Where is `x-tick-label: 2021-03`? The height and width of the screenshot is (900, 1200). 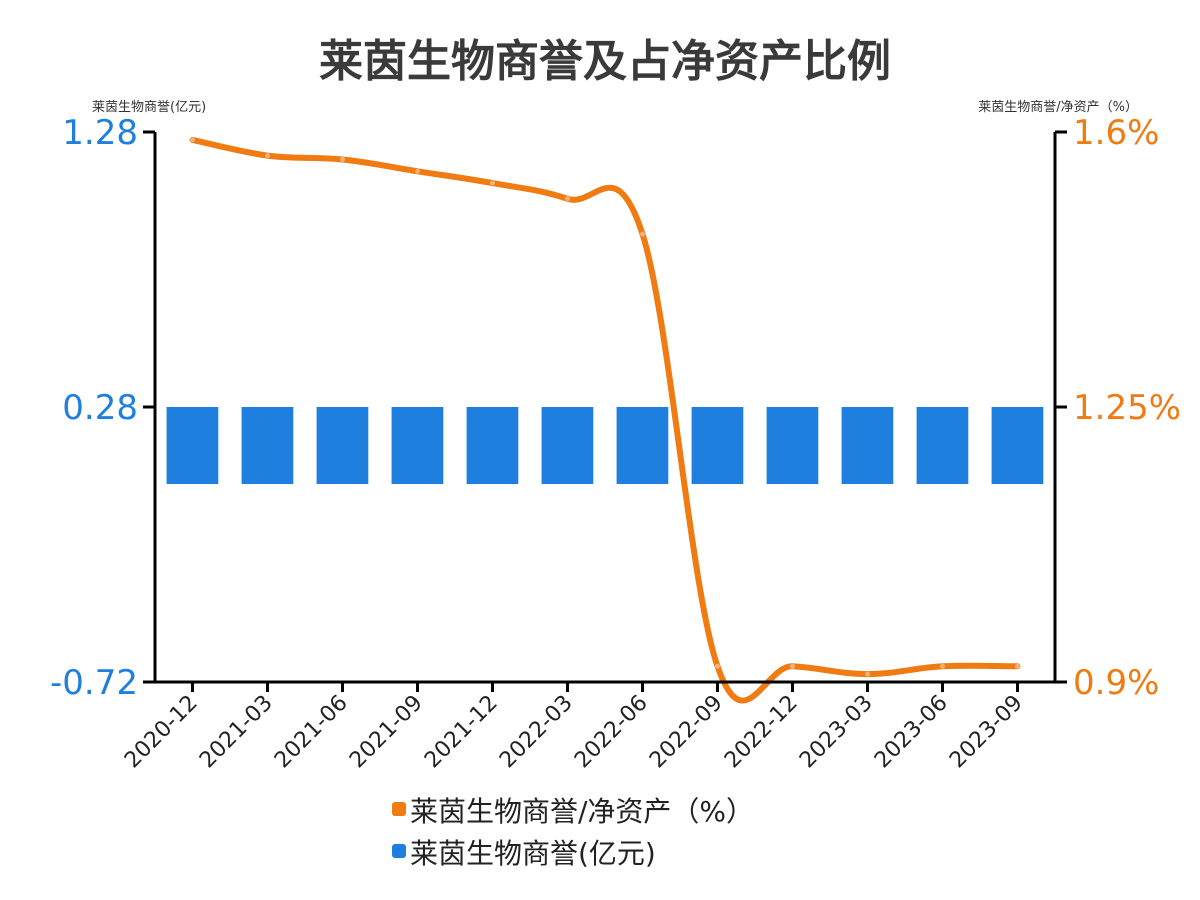 x-tick-label: 2021-03 is located at coordinates (236, 732).